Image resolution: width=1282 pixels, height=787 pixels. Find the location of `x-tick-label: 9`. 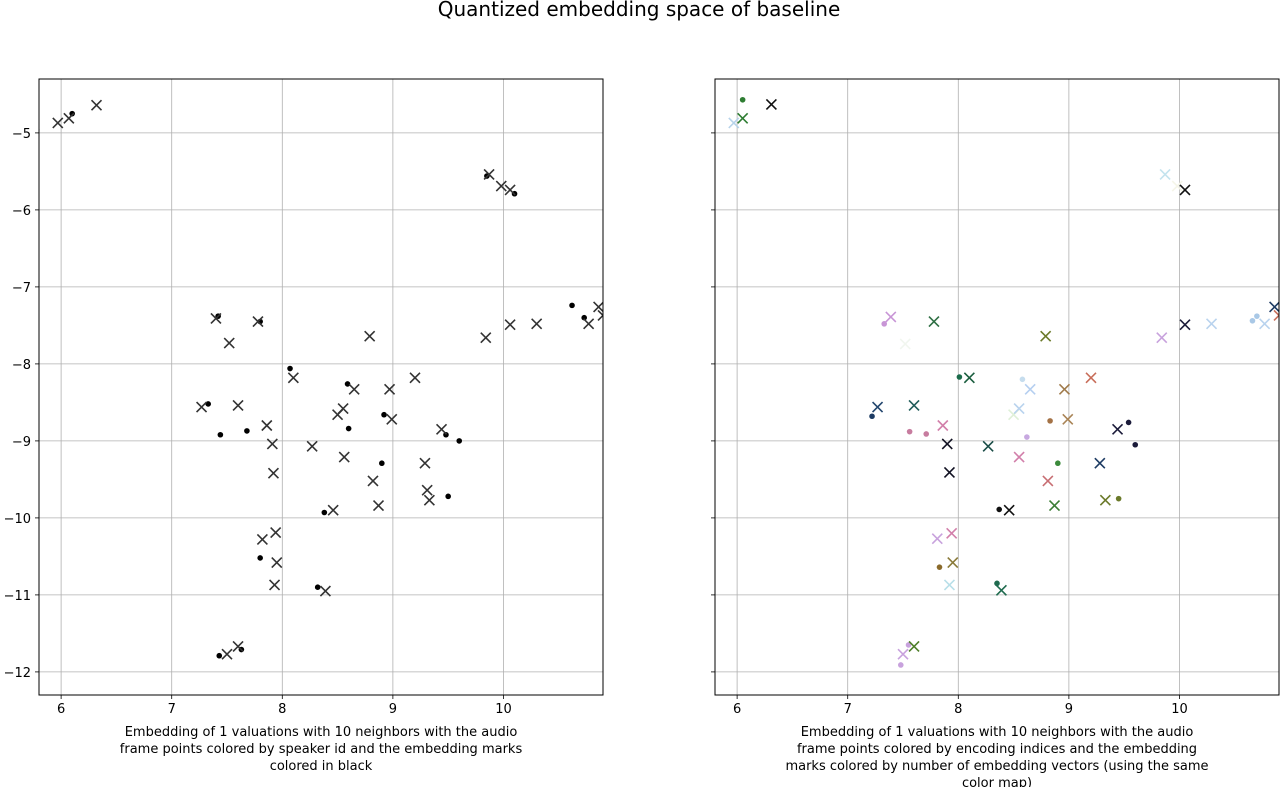

x-tick-label: 9 is located at coordinates (393, 709).